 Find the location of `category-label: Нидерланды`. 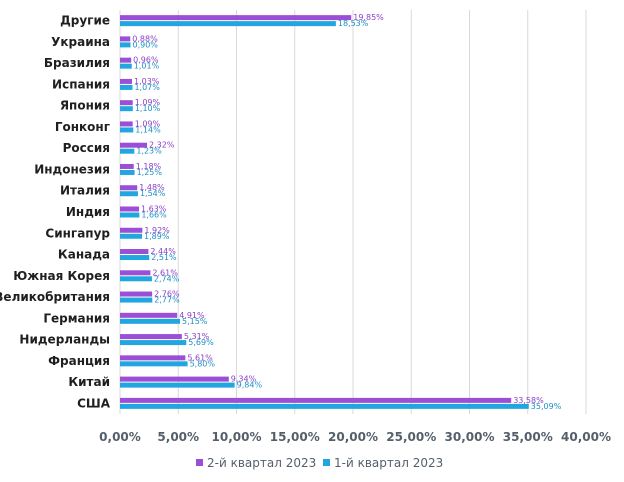

category-label: Нидерланды is located at coordinates (64, 340).